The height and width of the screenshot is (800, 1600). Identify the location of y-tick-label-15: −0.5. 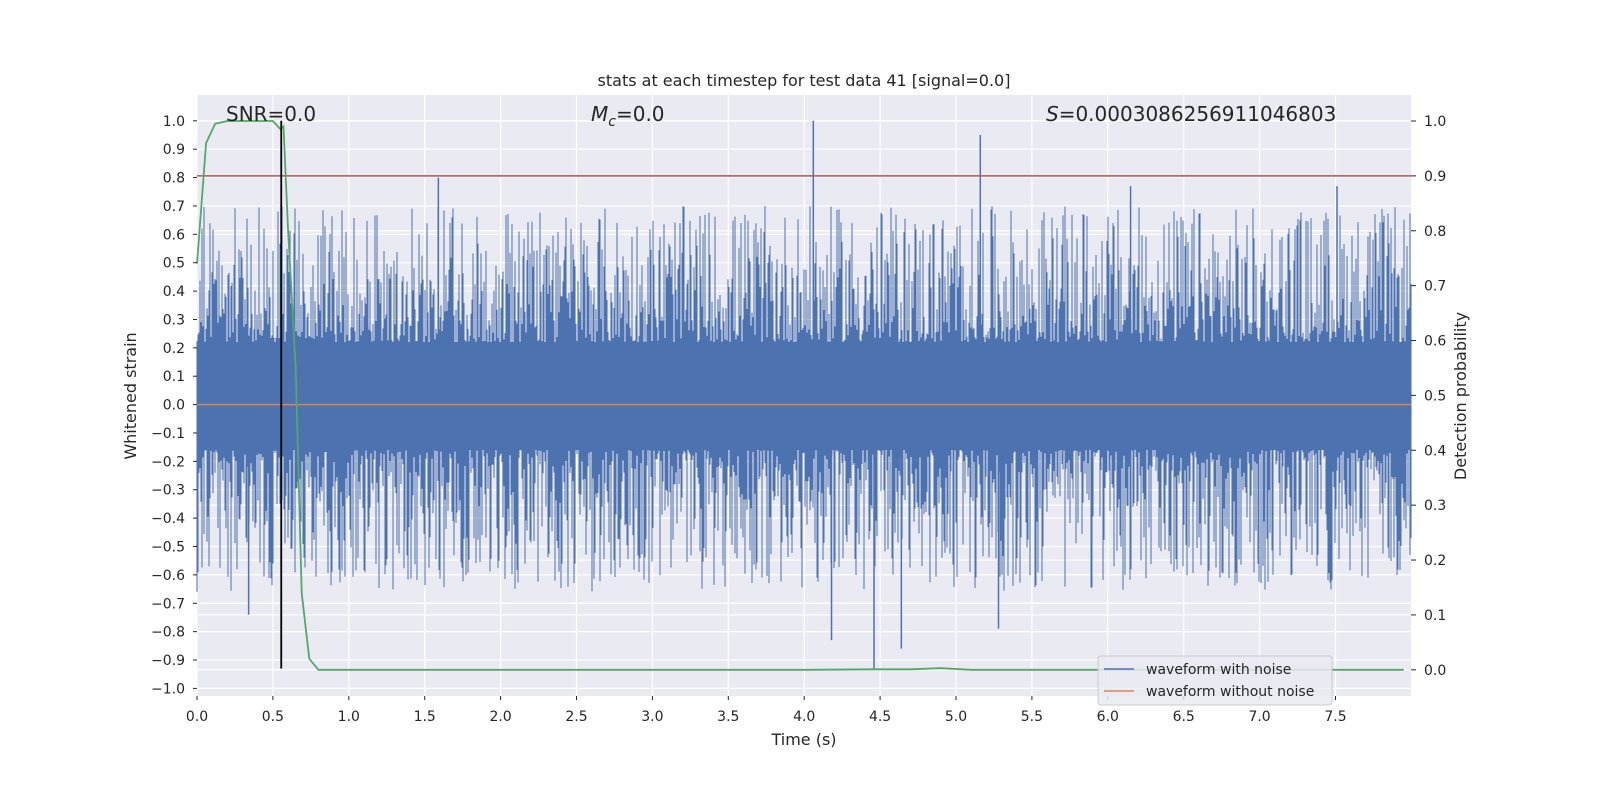
(168, 548).